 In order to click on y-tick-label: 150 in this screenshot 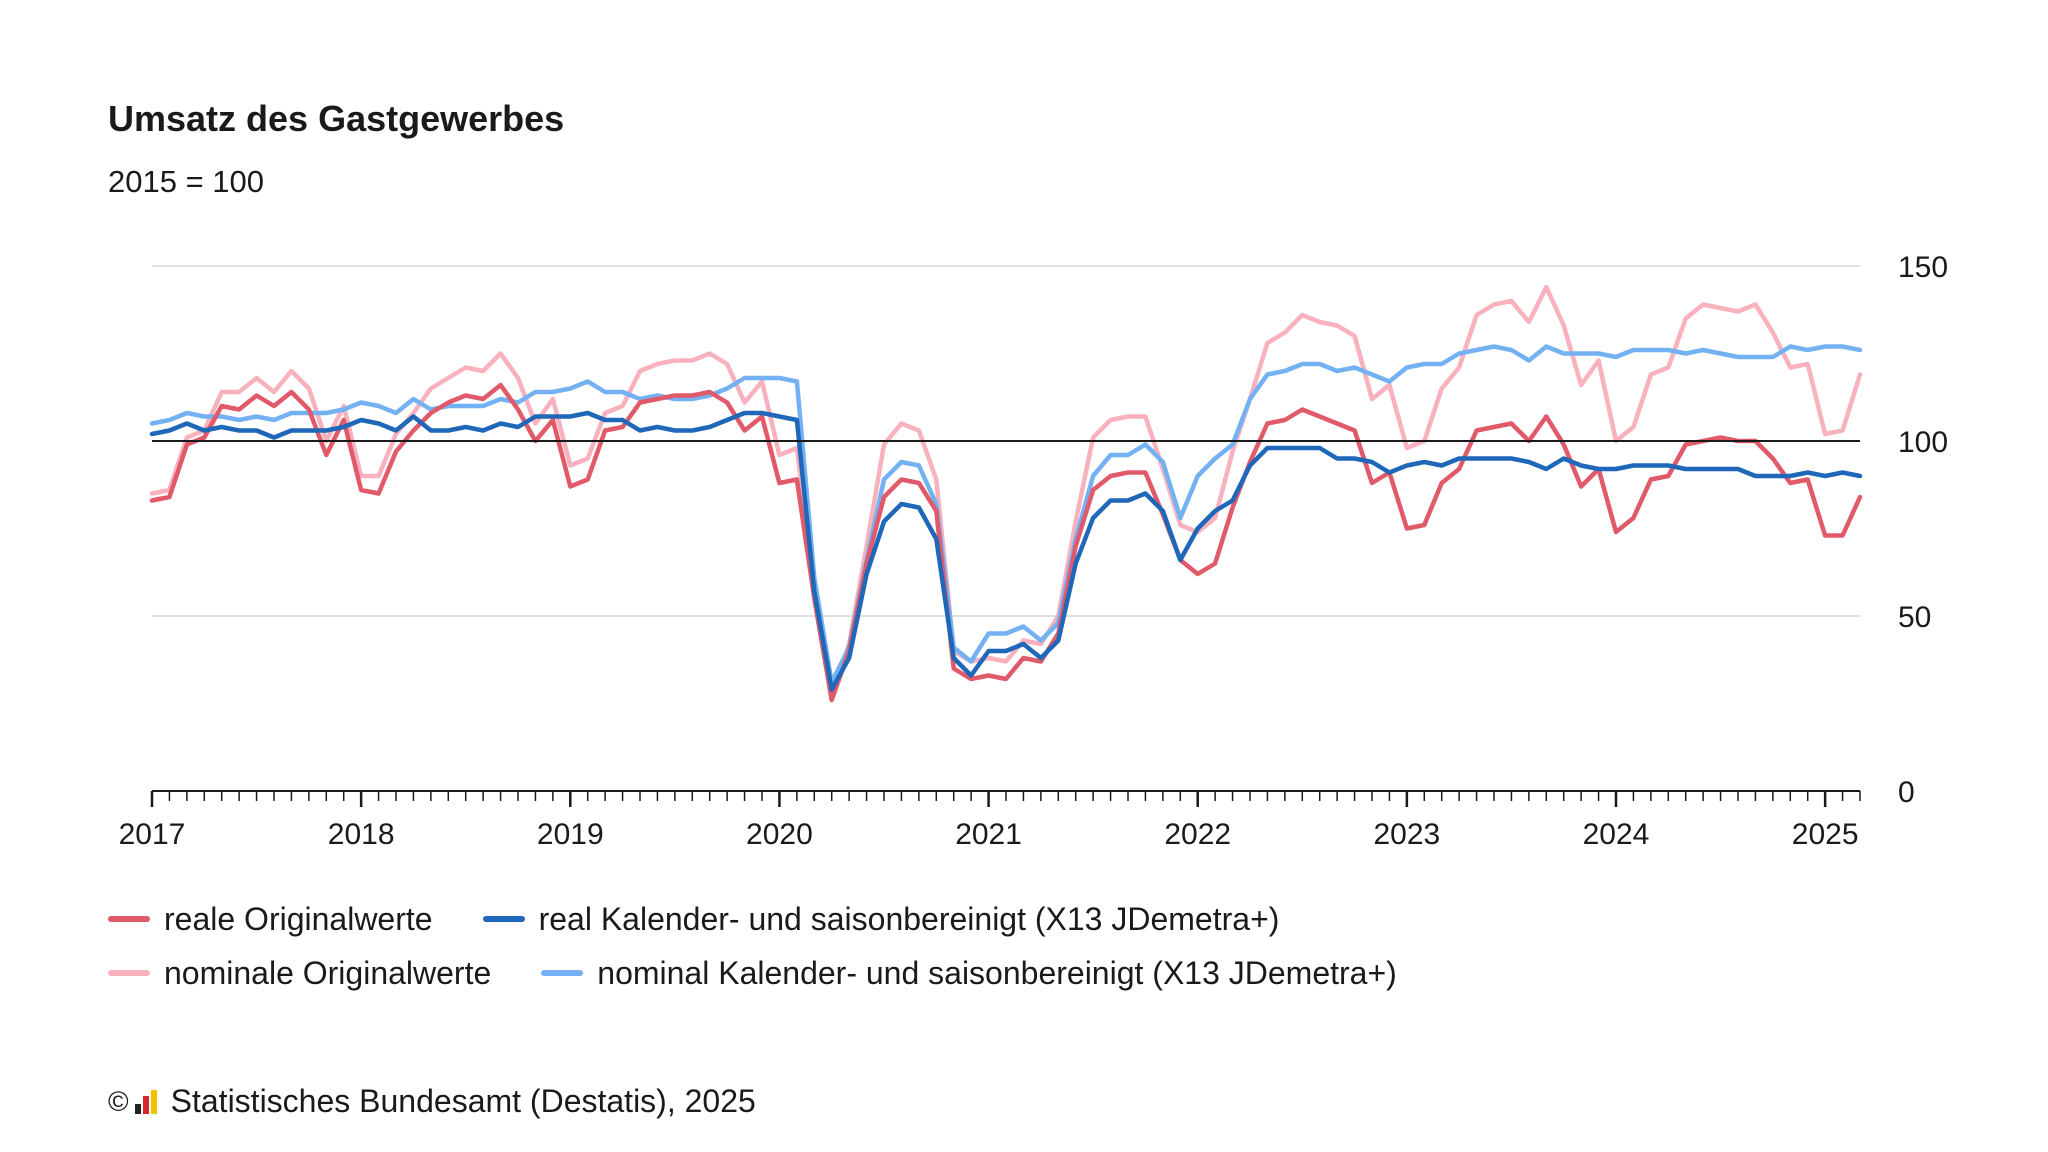, I will do `click(1923, 267)`.